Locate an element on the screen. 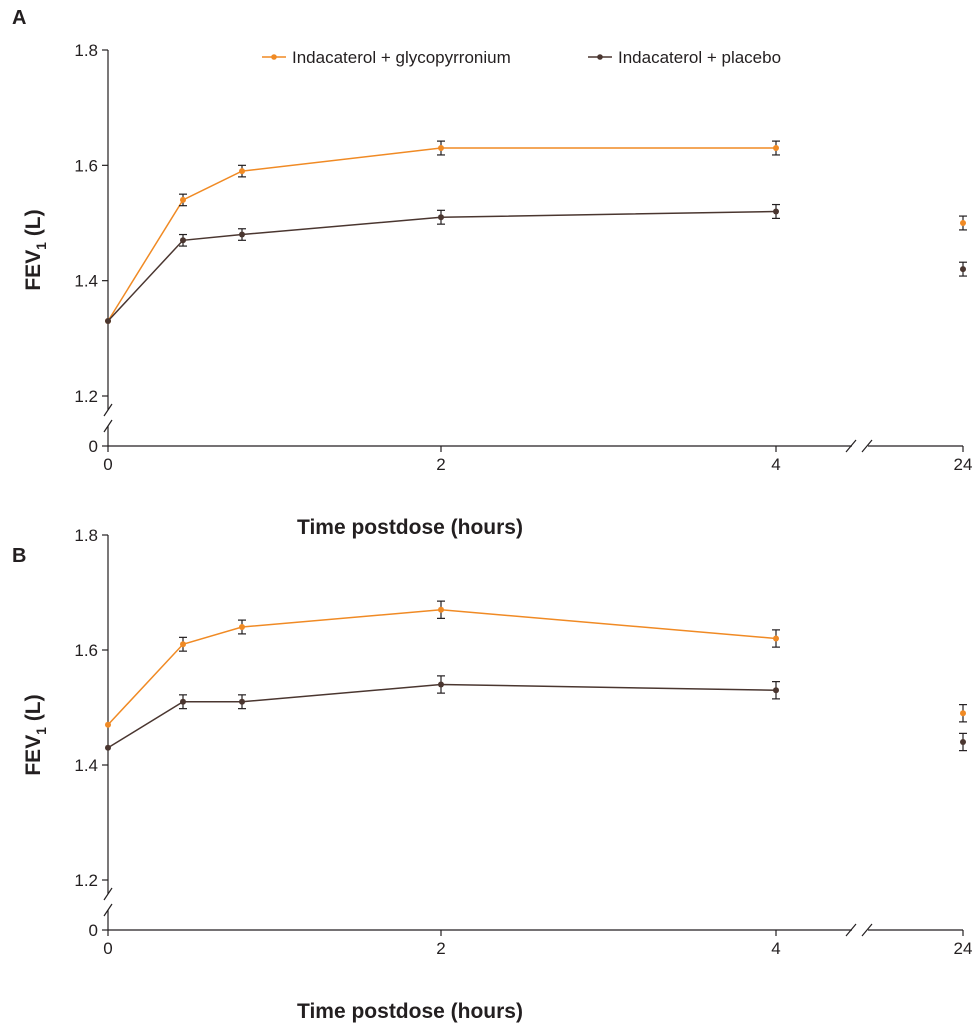 The width and height of the screenshot is (979, 1026). panel-a-y-axis-title-unit: (L) is located at coordinates (33, 225).